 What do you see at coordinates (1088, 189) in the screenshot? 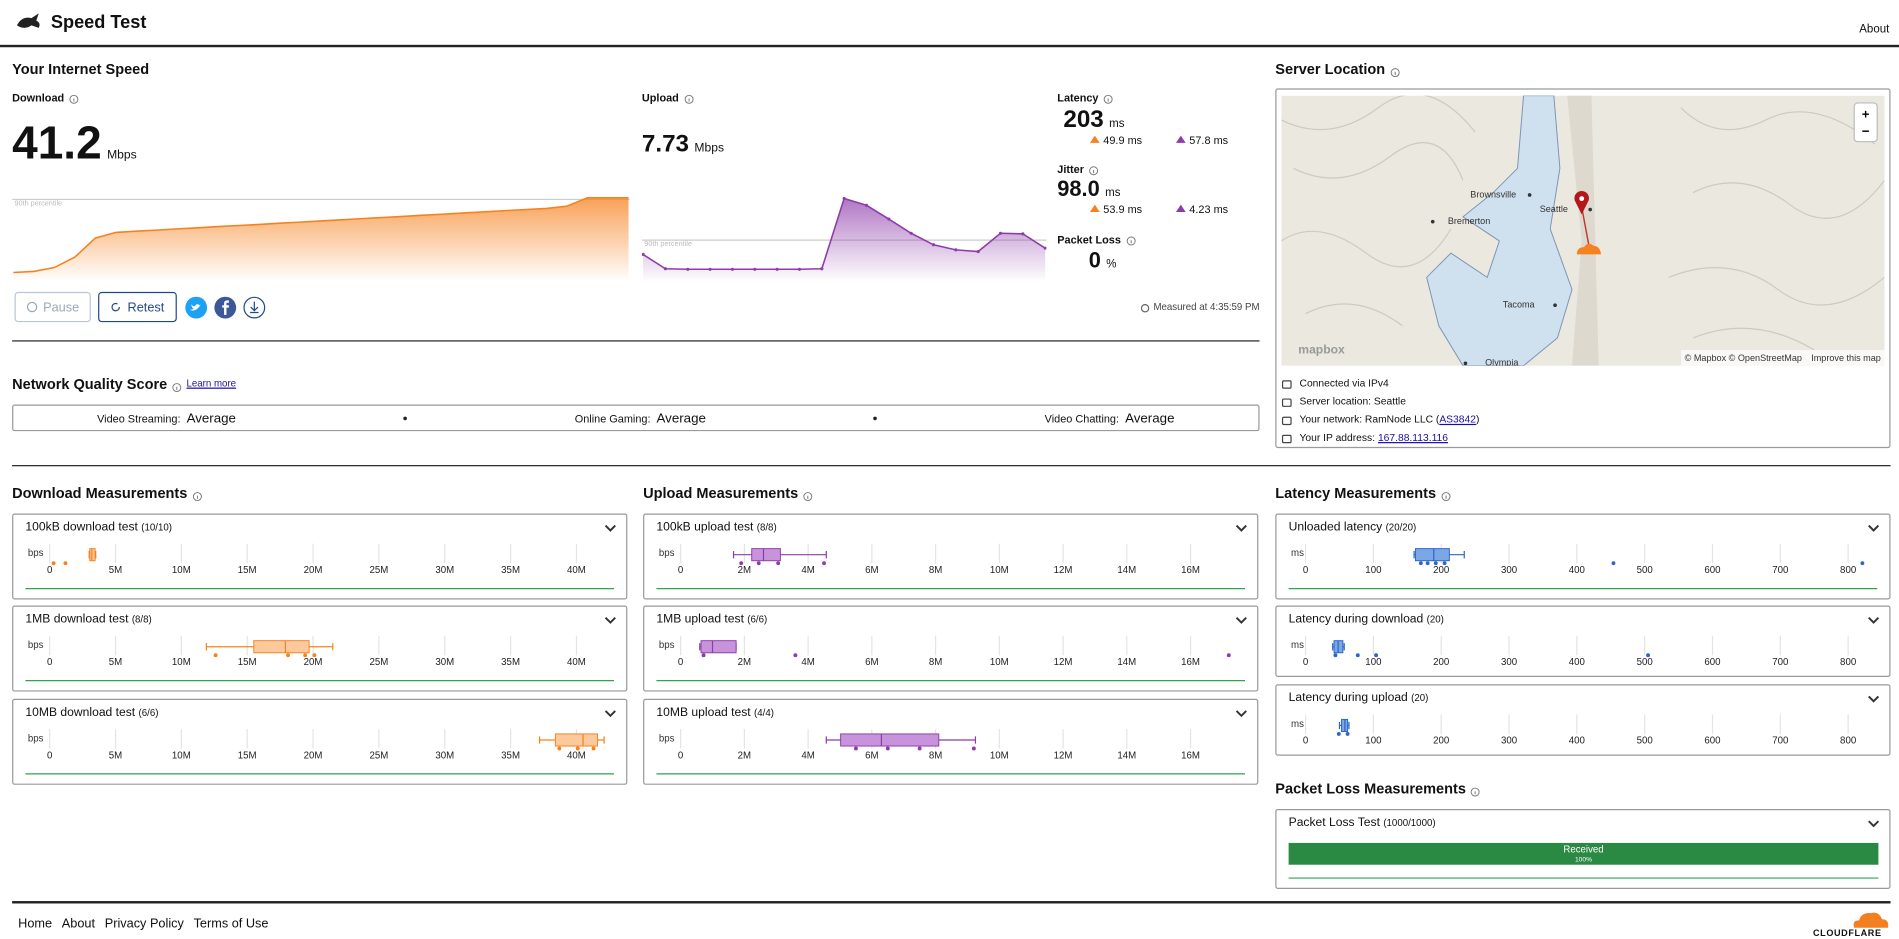
I see `jitter-value: 98.0 ms` at bounding box center [1088, 189].